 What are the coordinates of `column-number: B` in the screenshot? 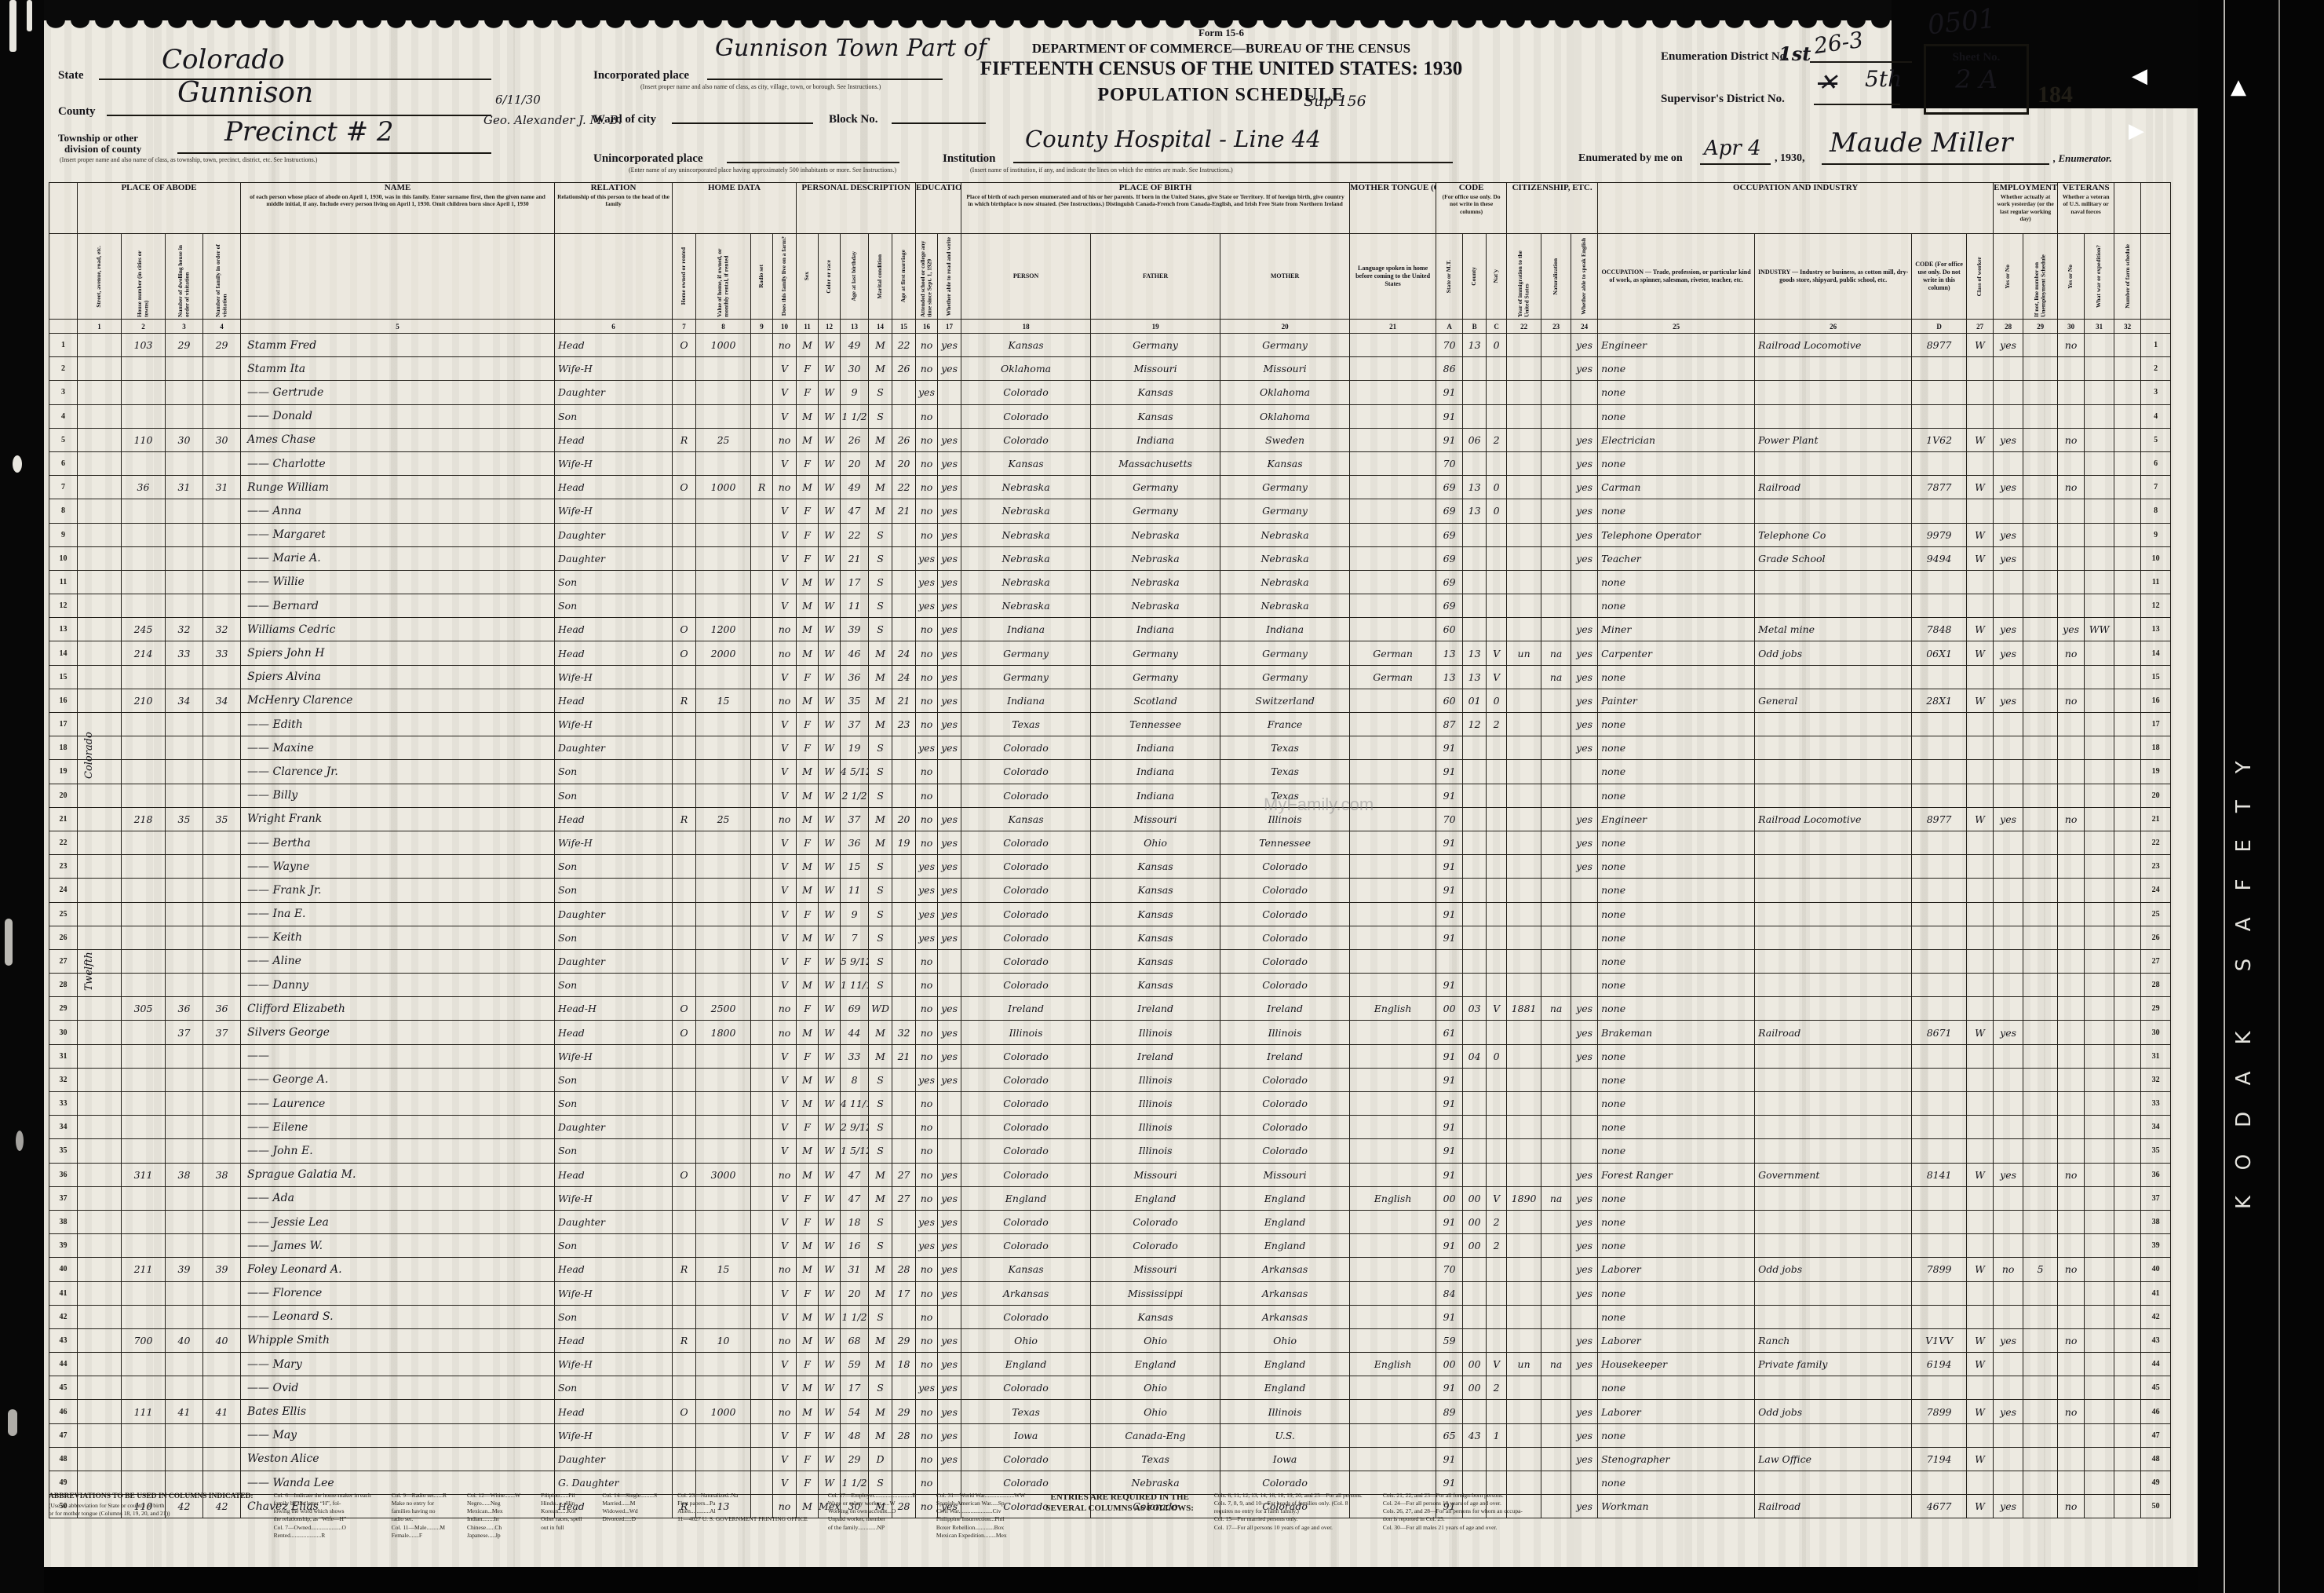 It's located at (1474, 326).